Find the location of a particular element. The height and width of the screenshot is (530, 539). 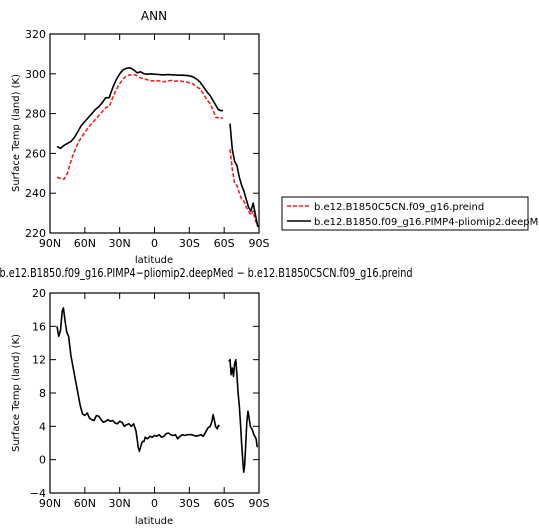

bottom-x-tick-label: 30N is located at coordinates (120, 503).